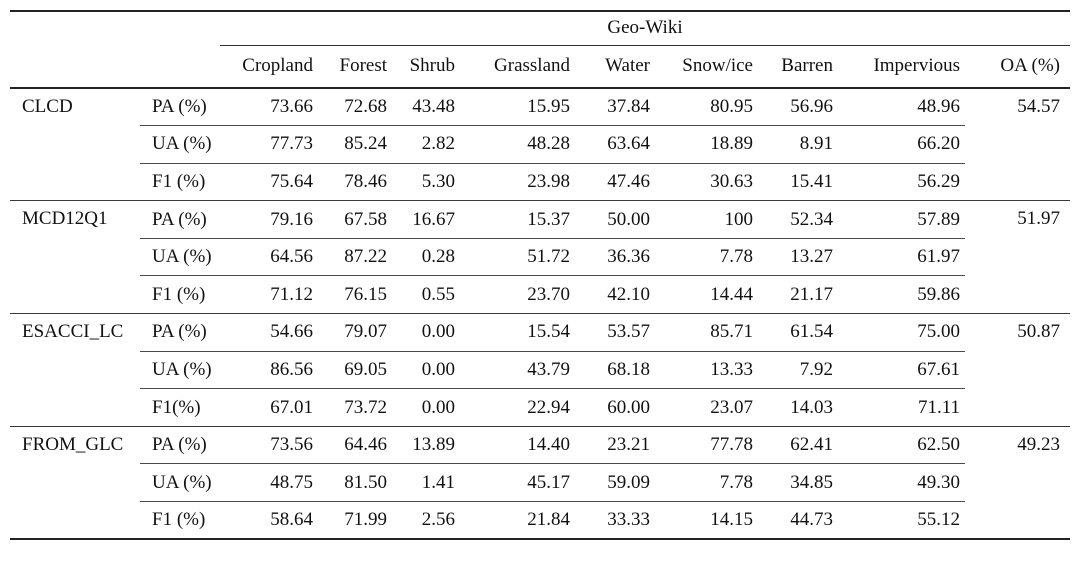  What do you see at coordinates (706, 144) in the screenshot?
I see `value-cell: 18.89` at bounding box center [706, 144].